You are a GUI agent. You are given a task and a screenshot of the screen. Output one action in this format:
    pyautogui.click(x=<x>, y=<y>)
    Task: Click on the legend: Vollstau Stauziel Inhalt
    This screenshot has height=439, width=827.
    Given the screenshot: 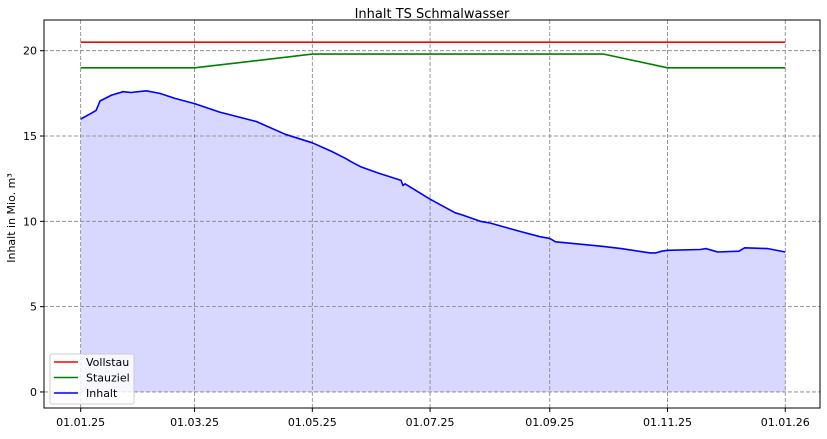 What is the action you would take?
    pyautogui.click(x=92, y=379)
    